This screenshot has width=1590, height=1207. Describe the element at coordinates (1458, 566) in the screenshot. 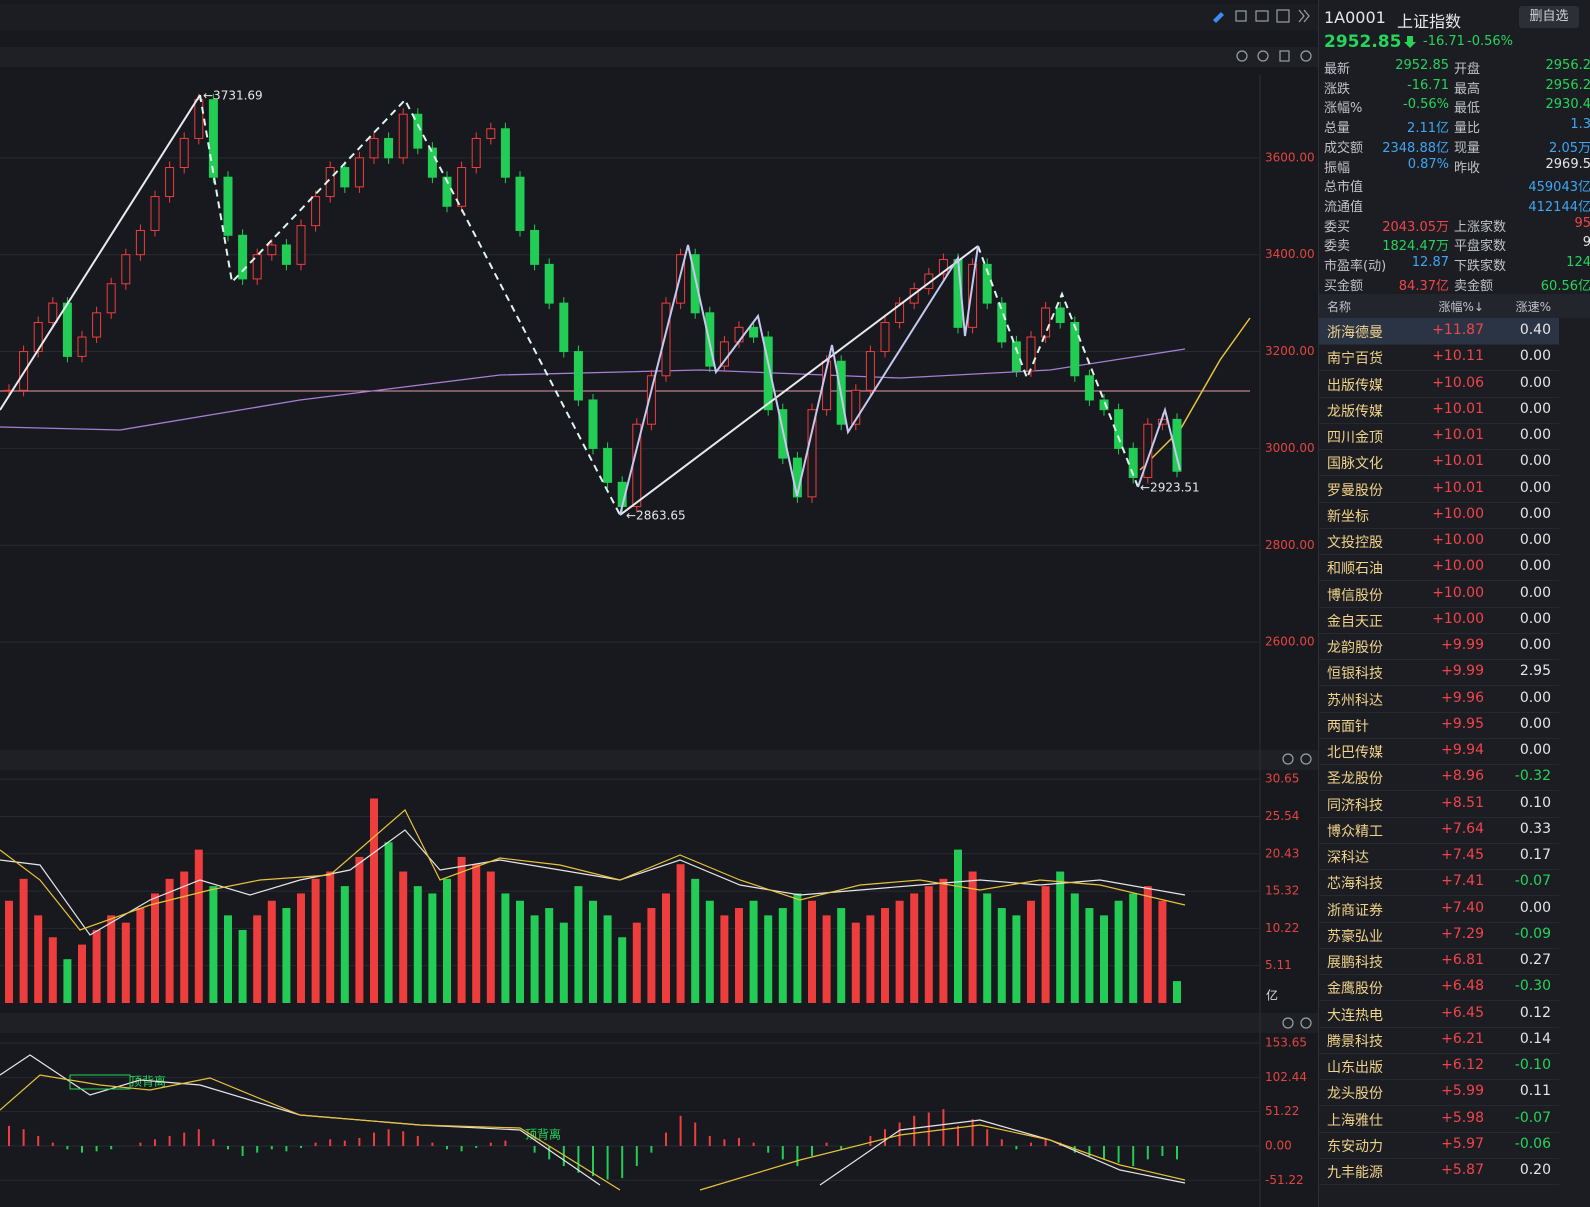

I see `change-pct: +10.00` at that location.